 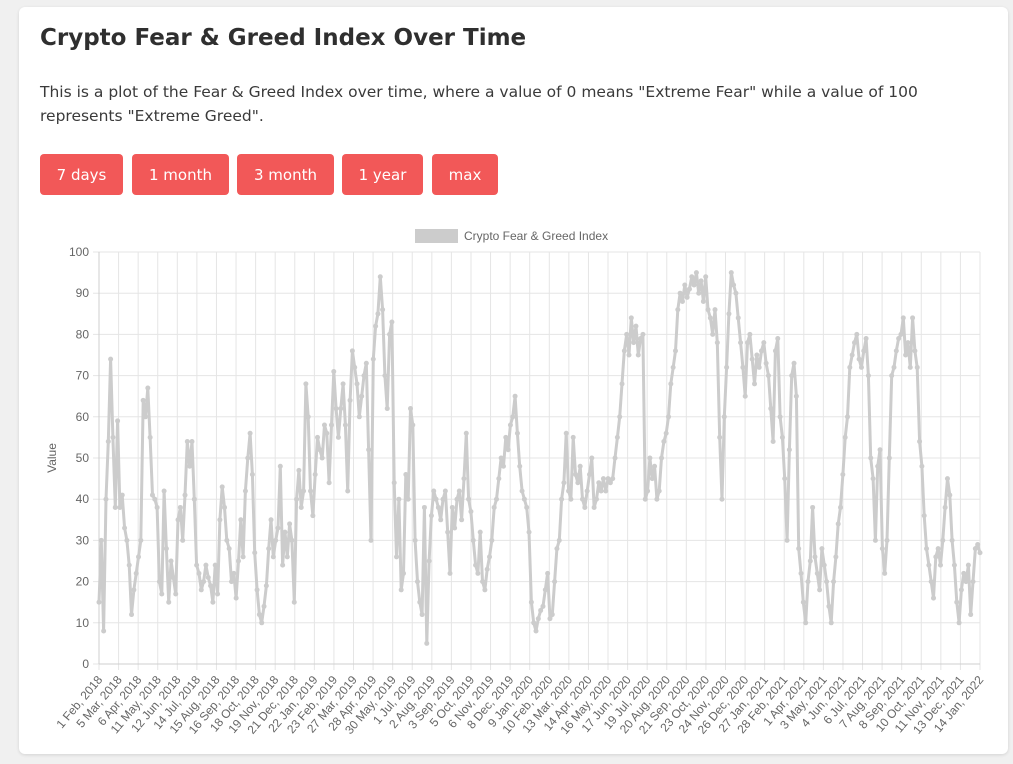 What do you see at coordinates (436, 236) in the screenshot?
I see `legend-swatch` at bounding box center [436, 236].